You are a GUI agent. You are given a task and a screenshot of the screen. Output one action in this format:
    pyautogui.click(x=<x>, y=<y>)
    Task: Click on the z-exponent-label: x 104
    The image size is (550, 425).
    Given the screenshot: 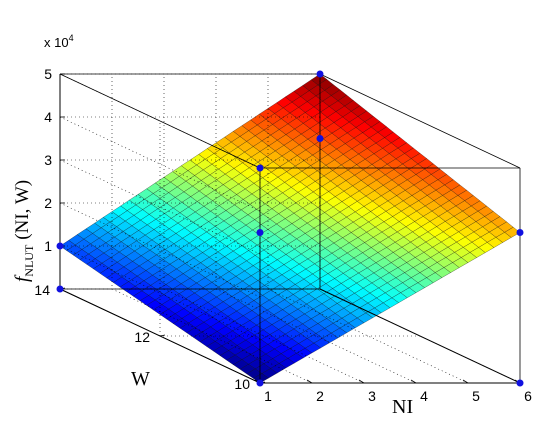 What is the action you would take?
    pyautogui.click(x=59, y=41)
    